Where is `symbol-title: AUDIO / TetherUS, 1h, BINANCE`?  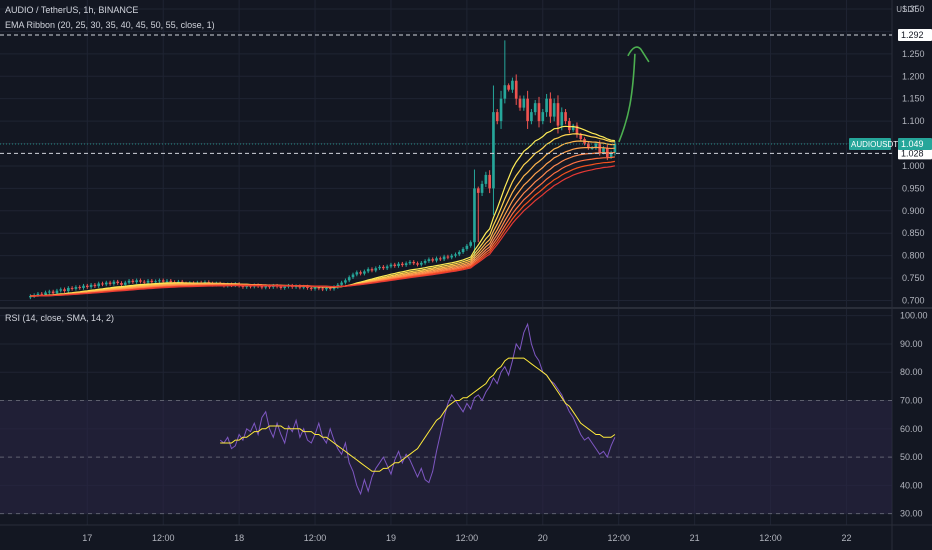
symbol-title: AUDIO / TetherUS, 1h, BINANCE is located at coordinates (72, 10).